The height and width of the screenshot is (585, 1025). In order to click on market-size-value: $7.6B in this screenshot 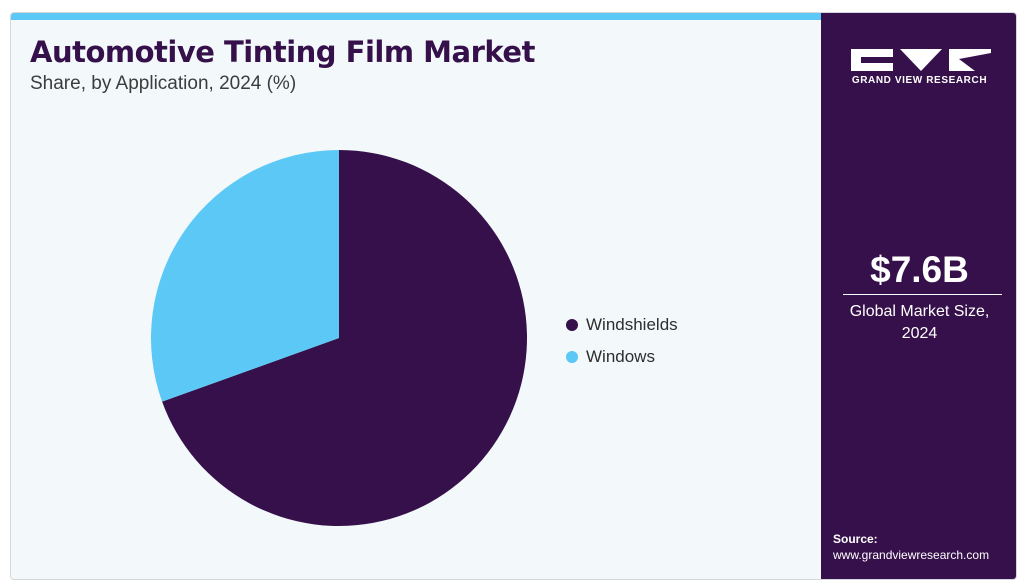, I will do `click(919, 269)`.